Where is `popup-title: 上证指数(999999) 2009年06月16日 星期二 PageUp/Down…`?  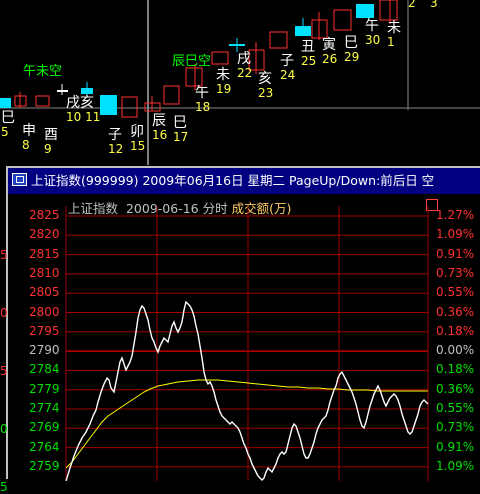 popup-title: 上证指数(999999) 2009年06月16日 星期二 PageUp/Down… is located at coordinates (233, 180).